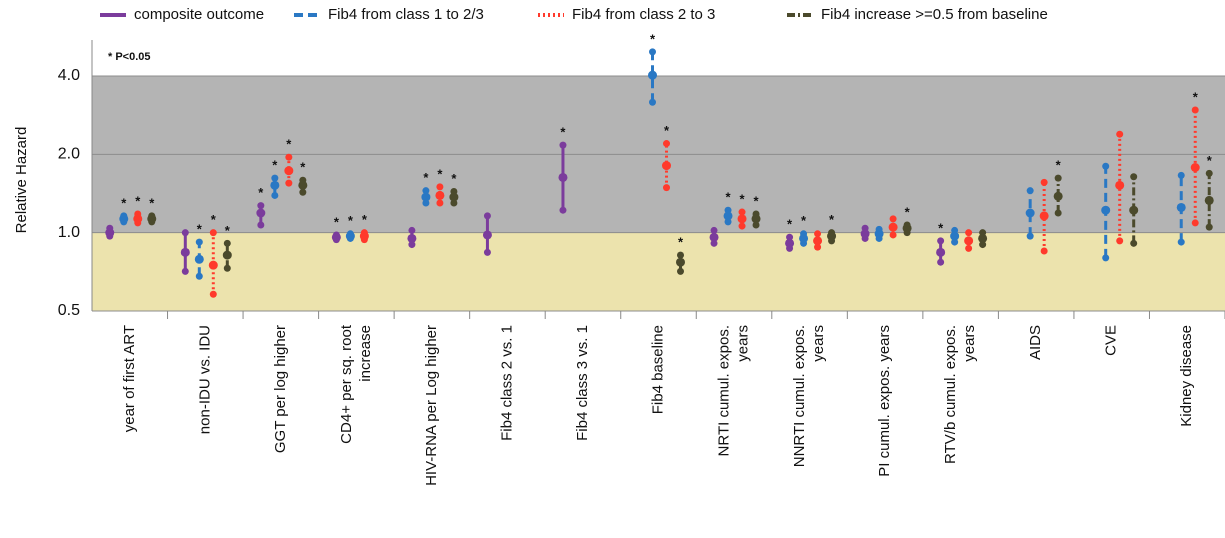  What do you see at coordinates (280, 389) in the screenshot?
I see `x-tick-label: GGT per log higher` at bounding box center [280, 389].